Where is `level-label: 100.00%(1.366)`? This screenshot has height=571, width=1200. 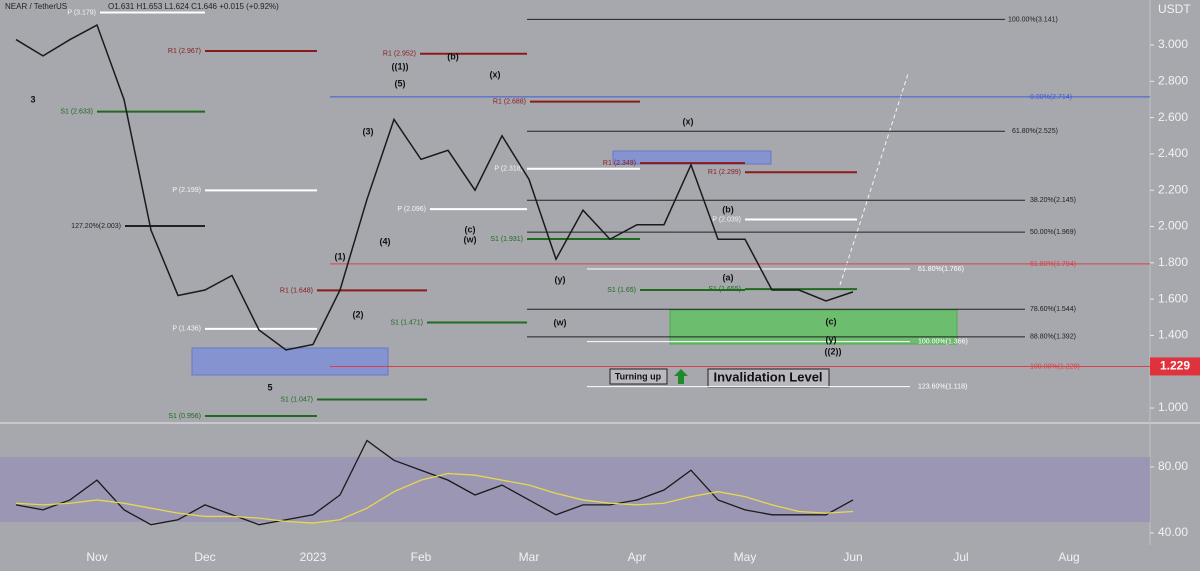 level-label: 100.00%(1.366) is located at coordinates (943, 341).